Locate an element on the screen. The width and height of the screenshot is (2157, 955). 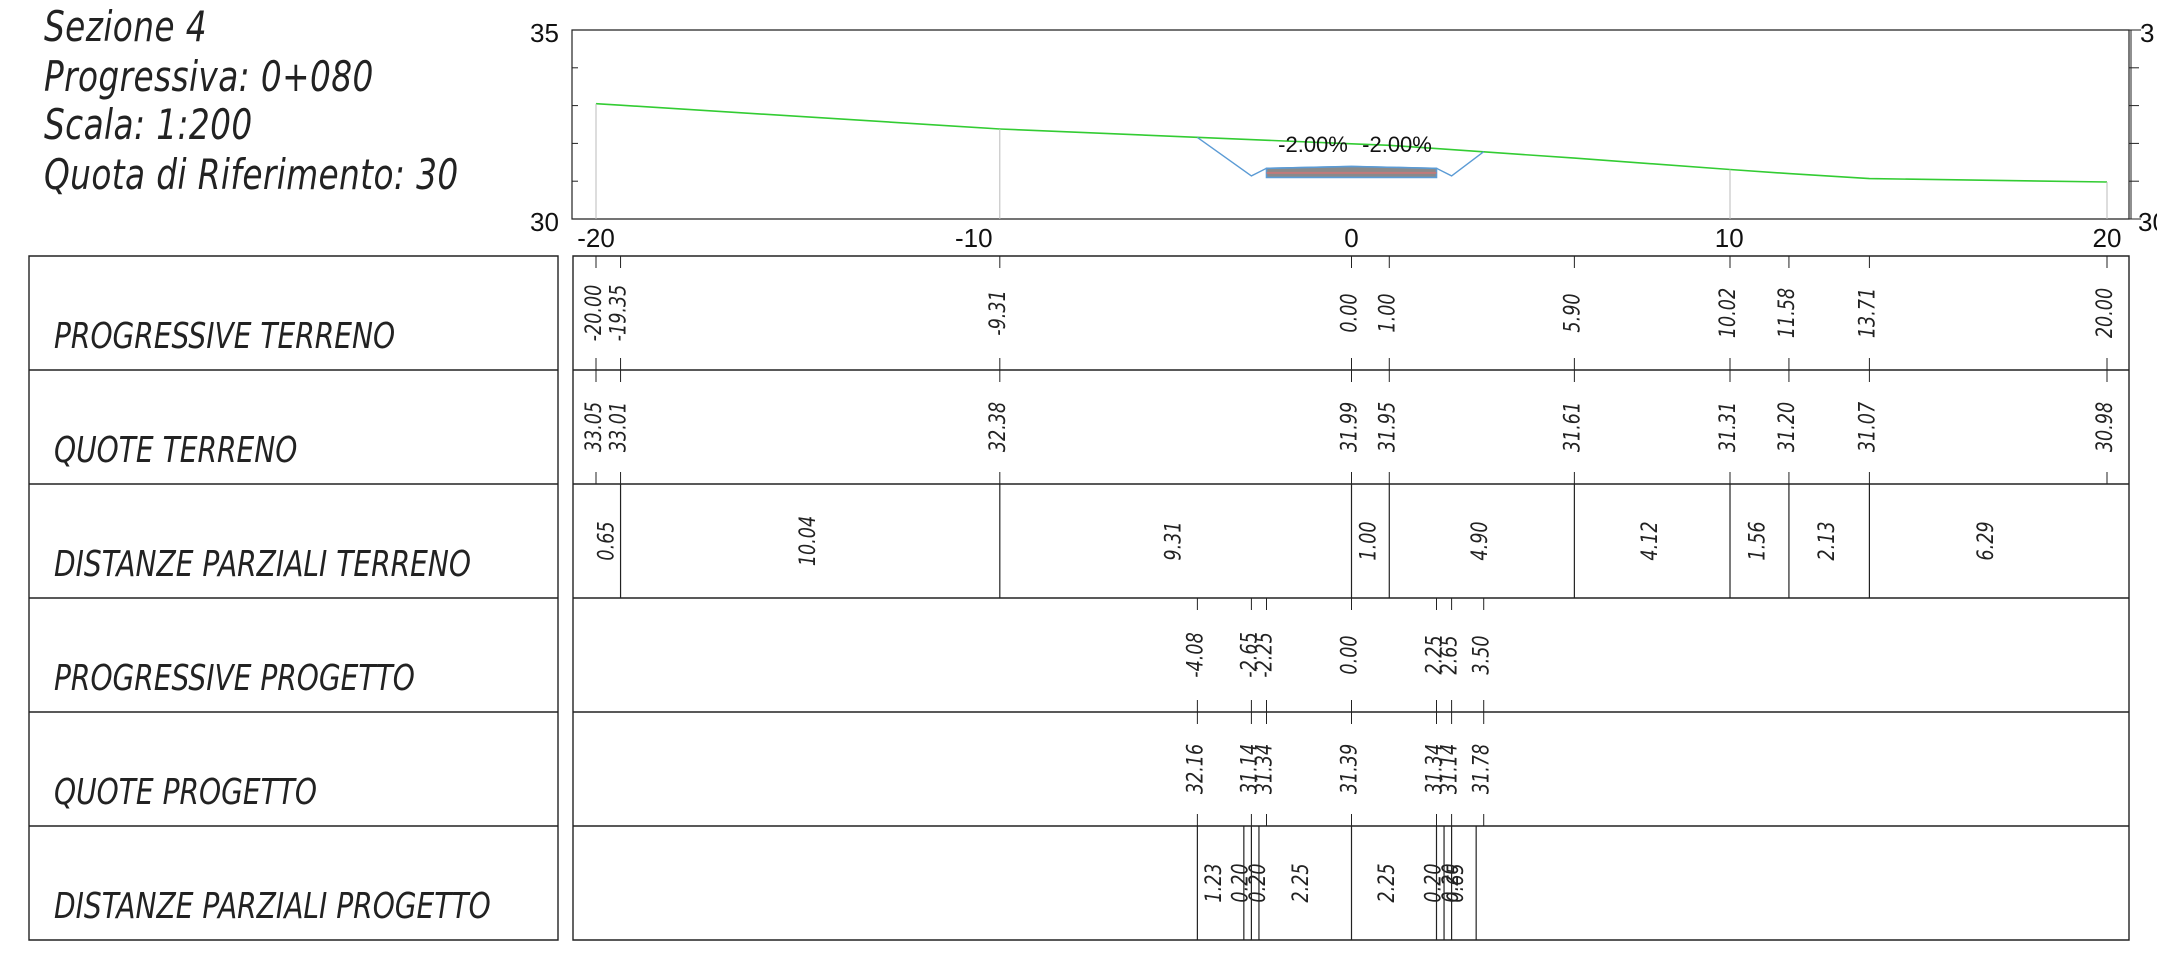
terrain-station-value: 0.00 is located at coordinates (1349, 312).